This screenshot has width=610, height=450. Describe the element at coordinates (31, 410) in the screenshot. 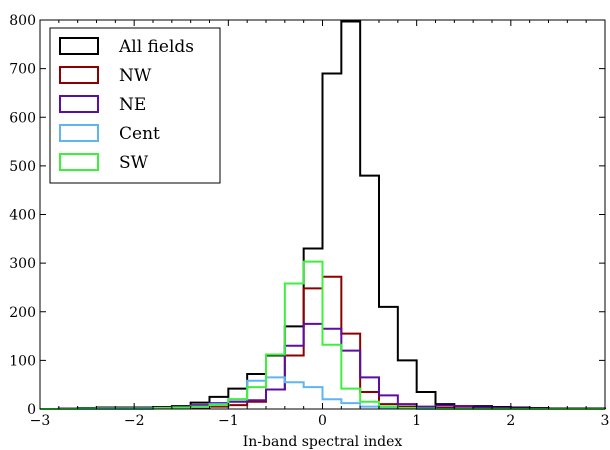

I see `y-tick-label: 0` at that location.